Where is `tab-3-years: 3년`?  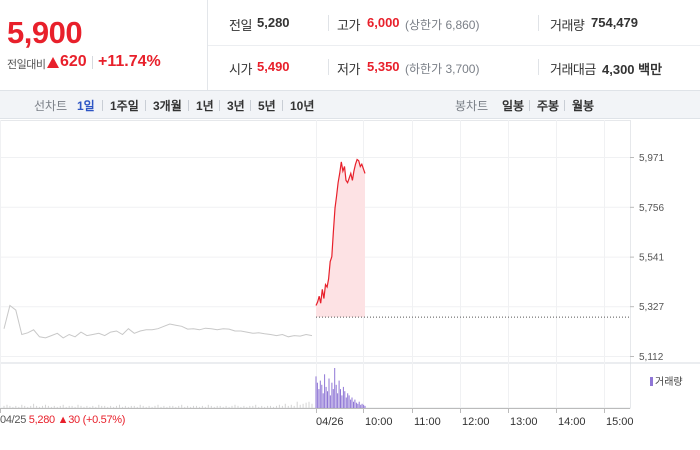 tab-3-years: 3년 is located at coordinates (236, 106).